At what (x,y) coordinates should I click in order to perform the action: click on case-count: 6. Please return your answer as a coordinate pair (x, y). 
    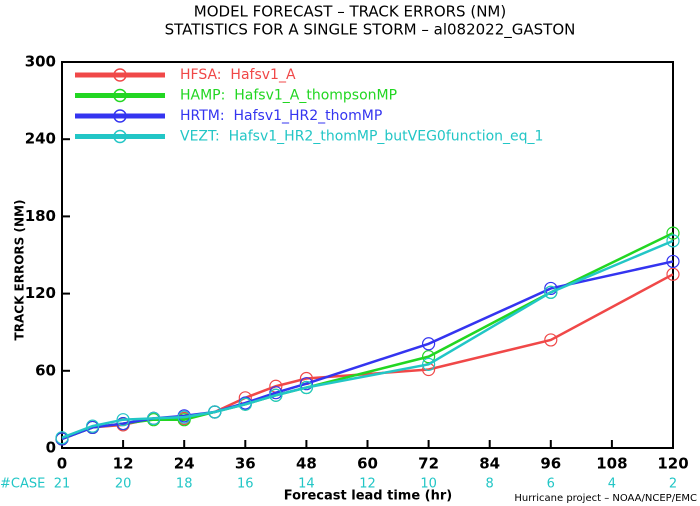
    Looking at the image, I should click on (551, 484).